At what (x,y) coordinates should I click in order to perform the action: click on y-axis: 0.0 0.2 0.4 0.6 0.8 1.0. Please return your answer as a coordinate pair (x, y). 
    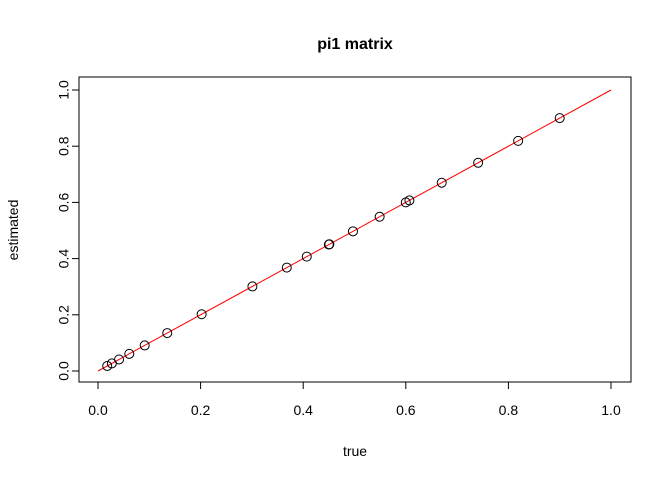
    Looking at the image, I should click on (68, 230).